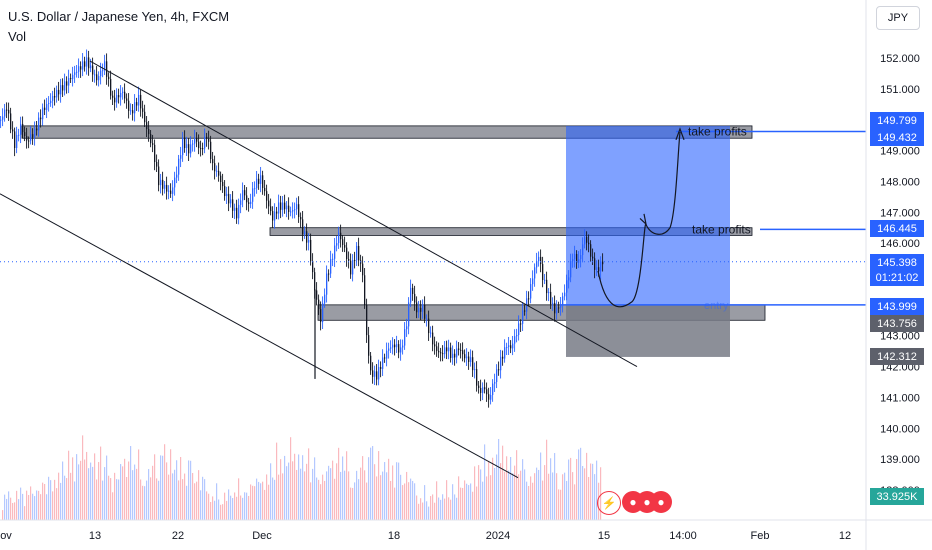 This screenshot has height=550, width=932. I want to click on volume-value-tag: 33.925K, so click(897, 496).